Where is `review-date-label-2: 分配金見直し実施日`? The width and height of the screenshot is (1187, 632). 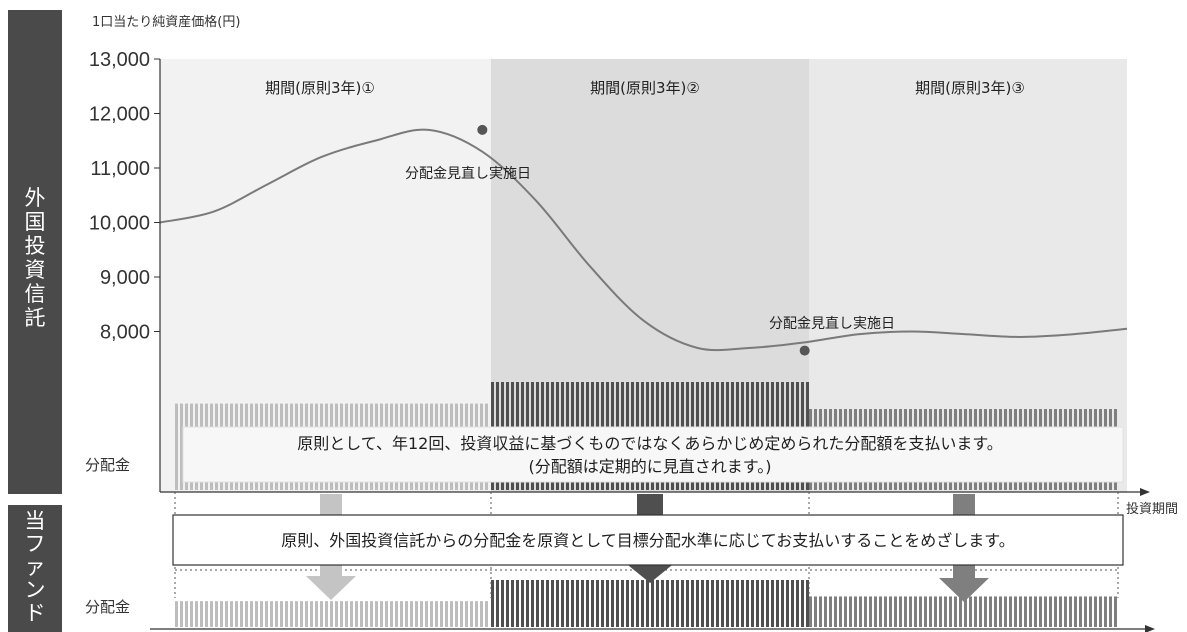 review-date-label-2: 分配金見直し実施日 is located at coordinates (832, 323).